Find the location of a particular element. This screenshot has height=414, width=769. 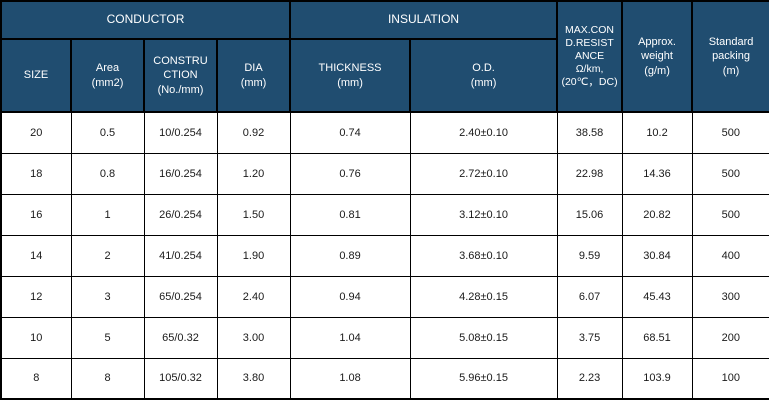

cell-thickness: 0.74 is located at coordinates (350, 132).